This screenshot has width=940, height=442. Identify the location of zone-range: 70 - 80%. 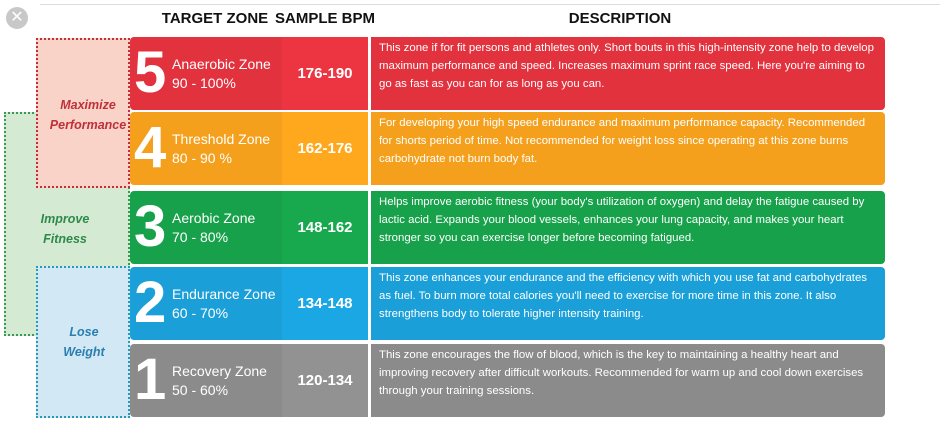
(200, 237).